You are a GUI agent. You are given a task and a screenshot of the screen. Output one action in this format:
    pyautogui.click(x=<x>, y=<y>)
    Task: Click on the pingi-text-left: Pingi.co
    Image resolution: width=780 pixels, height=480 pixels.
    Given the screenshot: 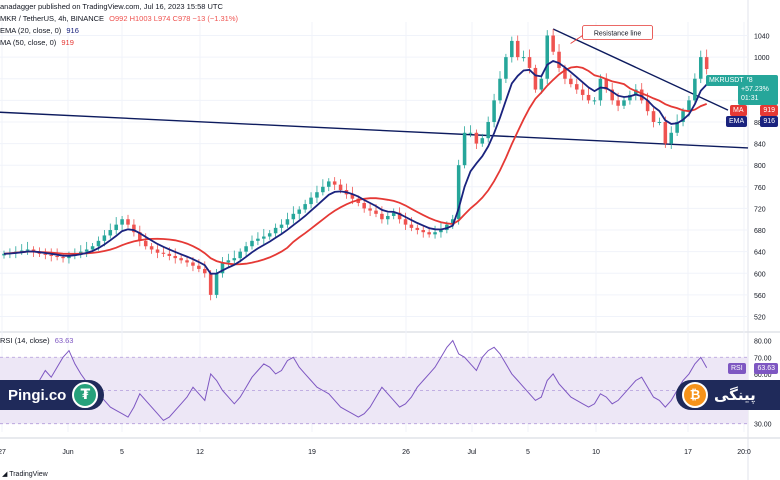 What is the action you would take?
    pyautogui.click(x=37, y=395)
    